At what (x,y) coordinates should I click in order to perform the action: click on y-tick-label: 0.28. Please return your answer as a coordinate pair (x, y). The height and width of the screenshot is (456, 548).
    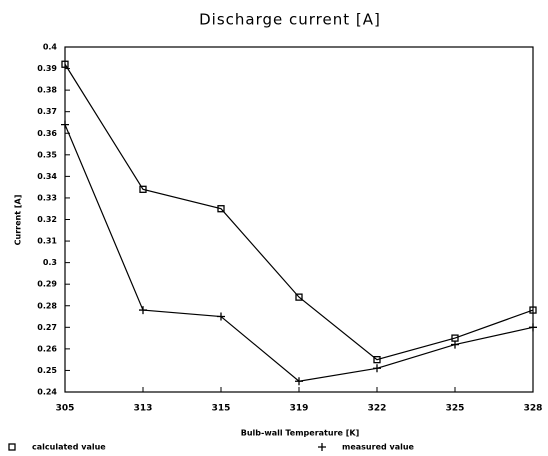
    Looking at the image, I should click on (47, 305).